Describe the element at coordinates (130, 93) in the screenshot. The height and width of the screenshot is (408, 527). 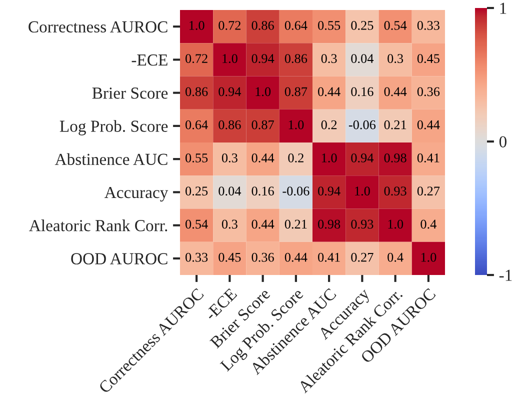
I see `y-tick-label: Brier Score` at that location.